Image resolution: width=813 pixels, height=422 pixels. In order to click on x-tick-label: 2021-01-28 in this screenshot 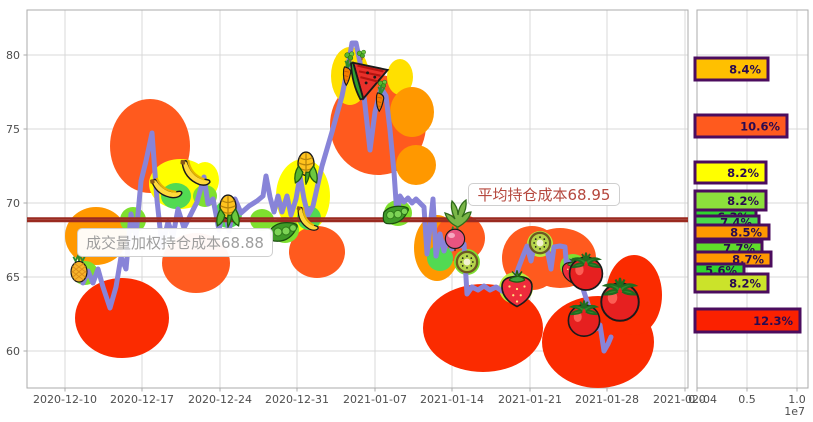, I will do `click(607, 399)`.